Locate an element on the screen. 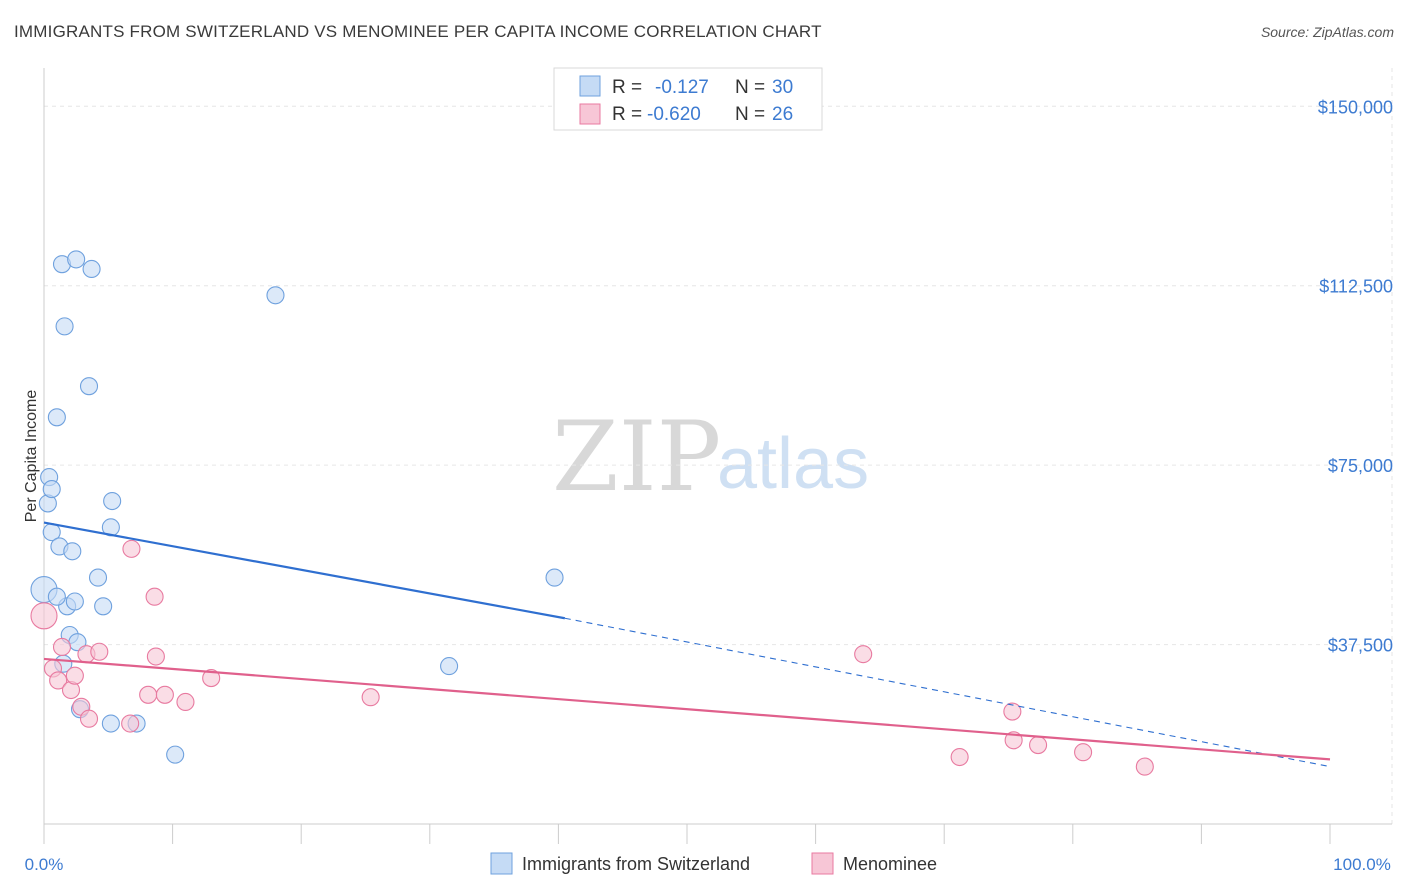 Image resolution: width=1406 pixels, height=892 pixels. series-legend: Immigrants from Switzerland Menominee is located at coordinates (713, 863).